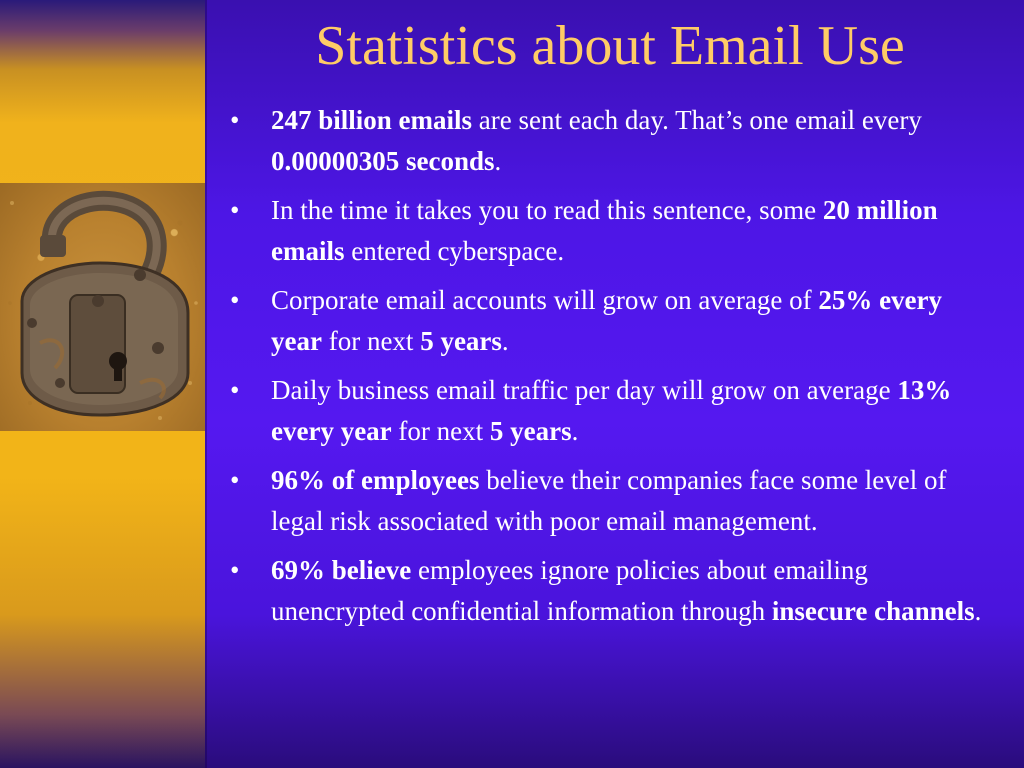 This screenshot has height=768, width=1024. I want to click on bullet-6-bold-2: insecure channels, so click(873, 611).